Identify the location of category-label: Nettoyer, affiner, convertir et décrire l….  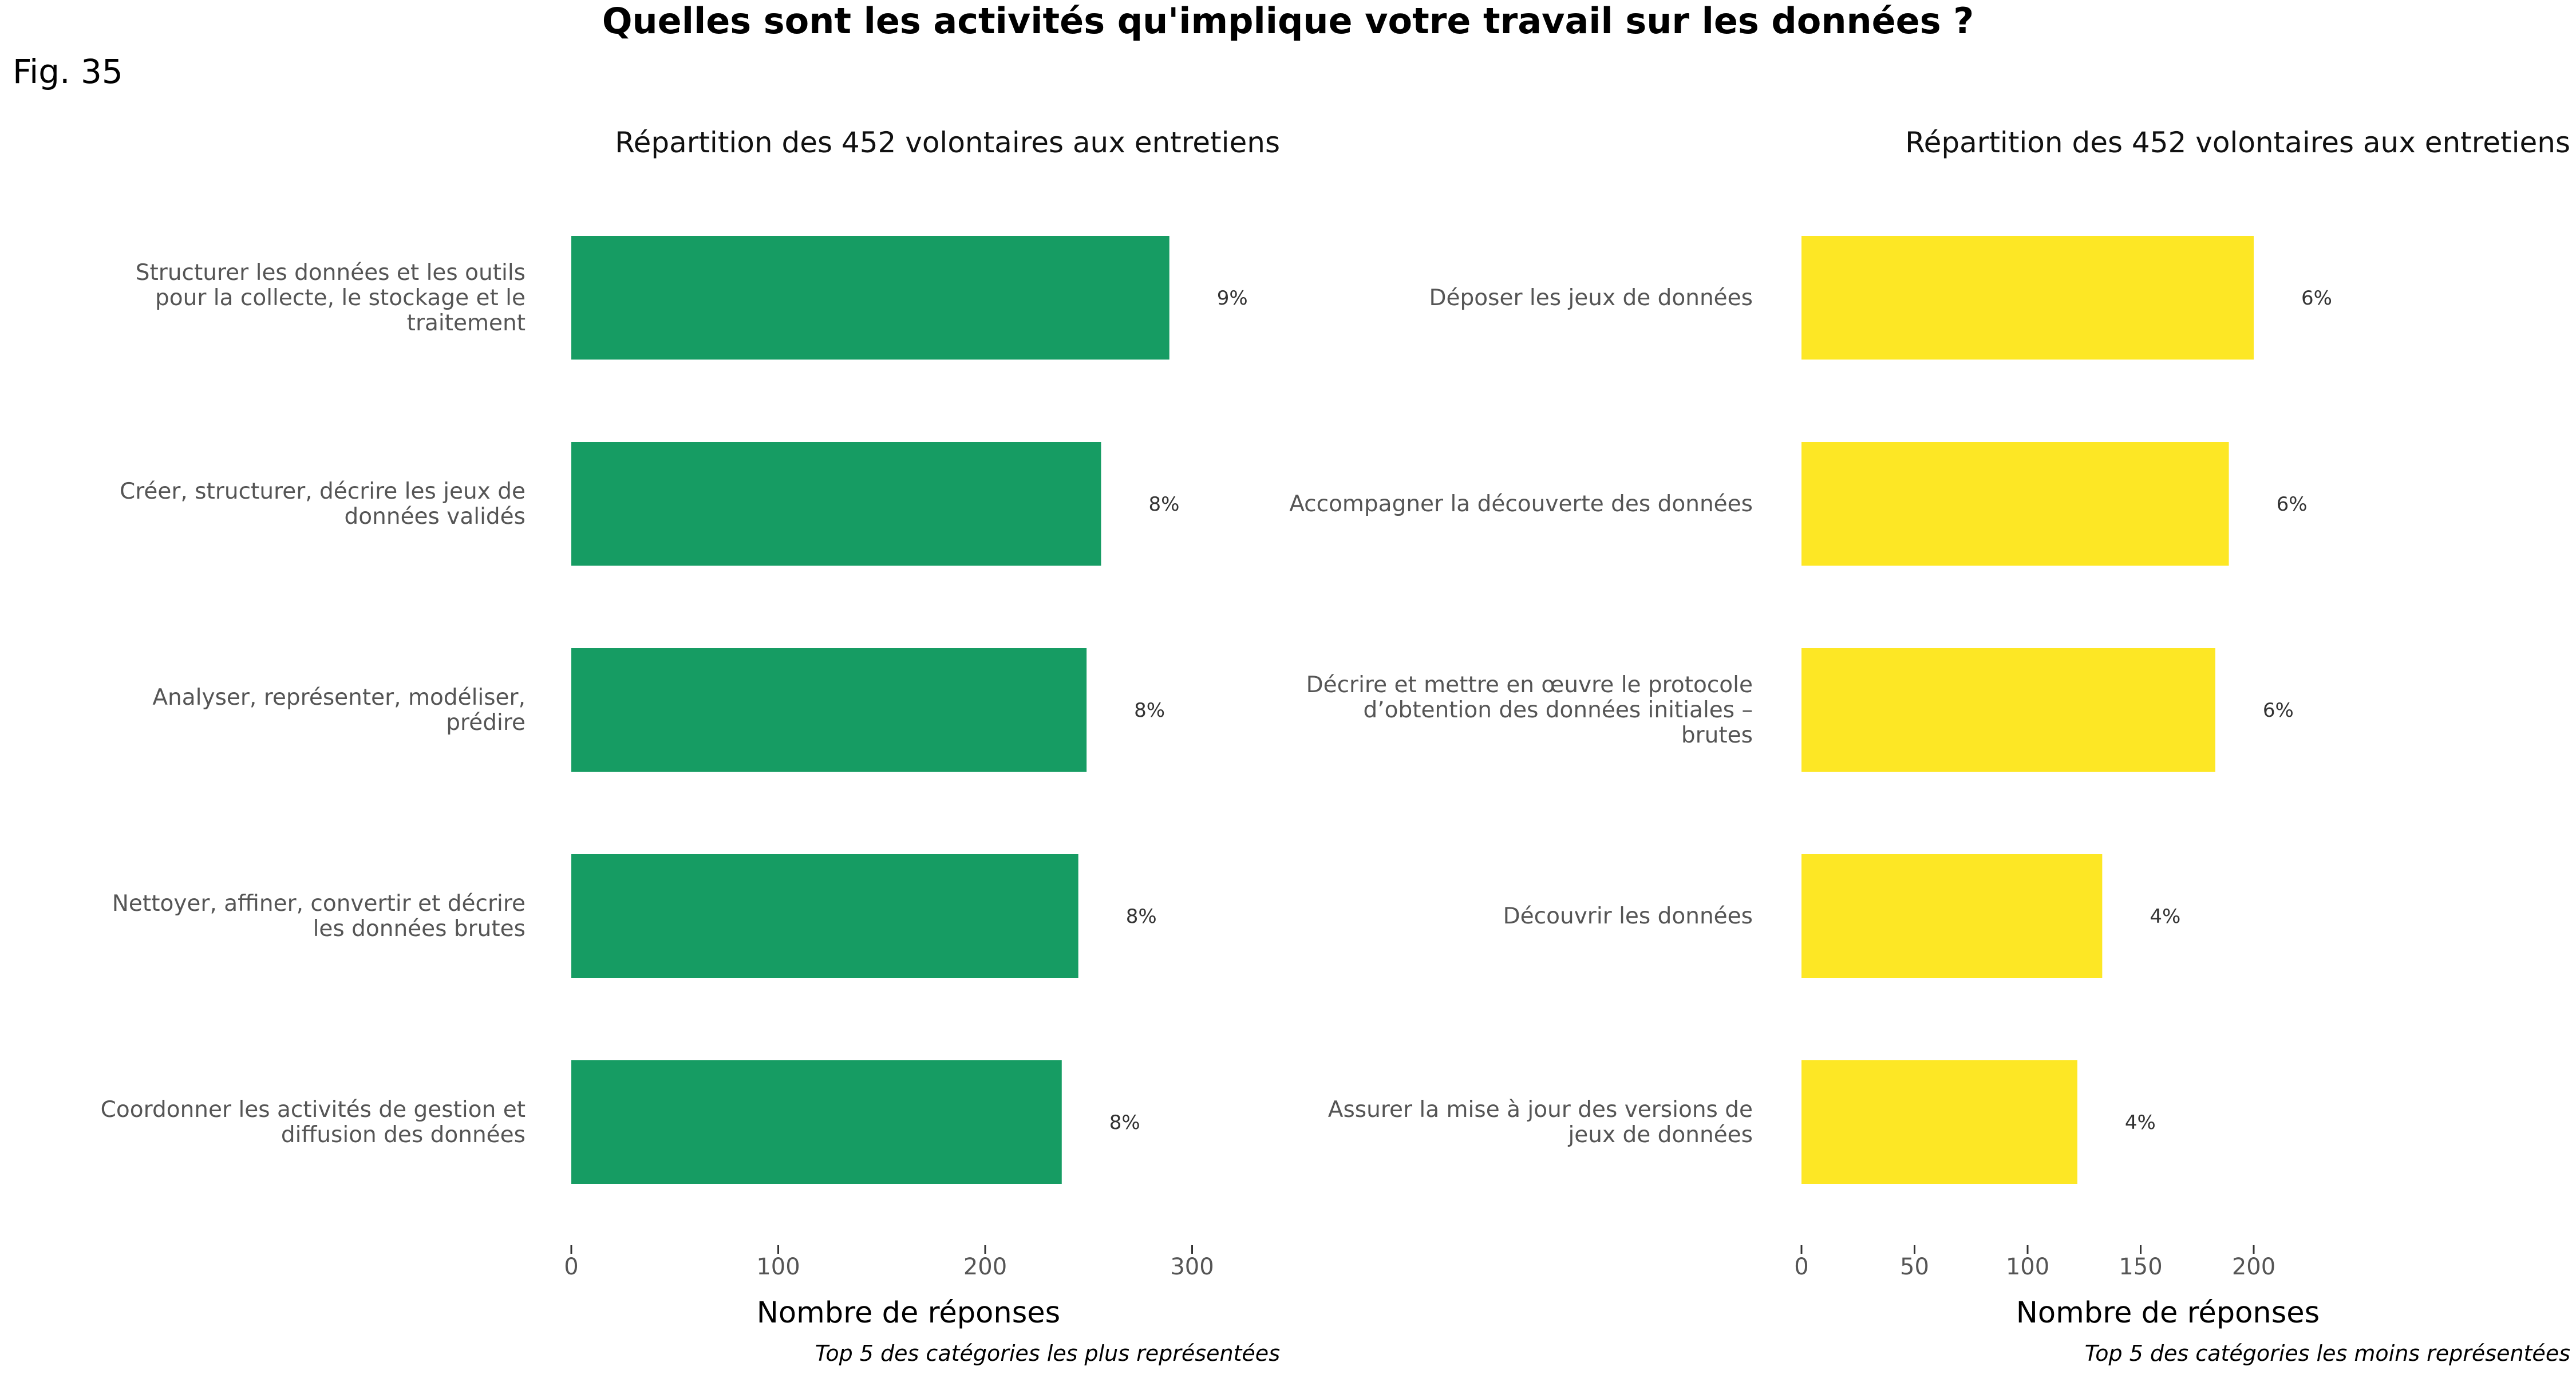
(319, 916).